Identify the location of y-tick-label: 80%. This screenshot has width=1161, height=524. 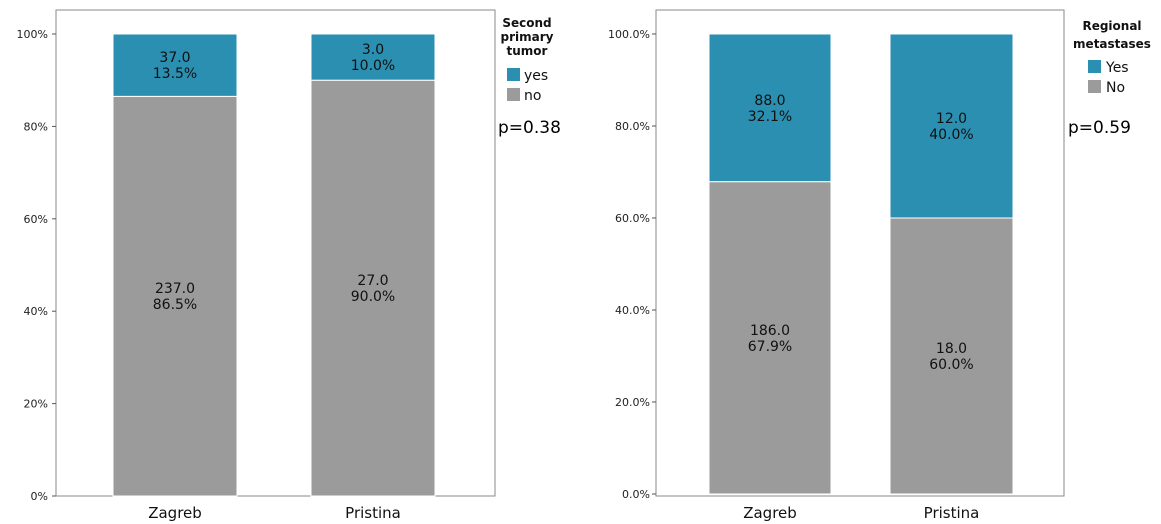
(36, 126).